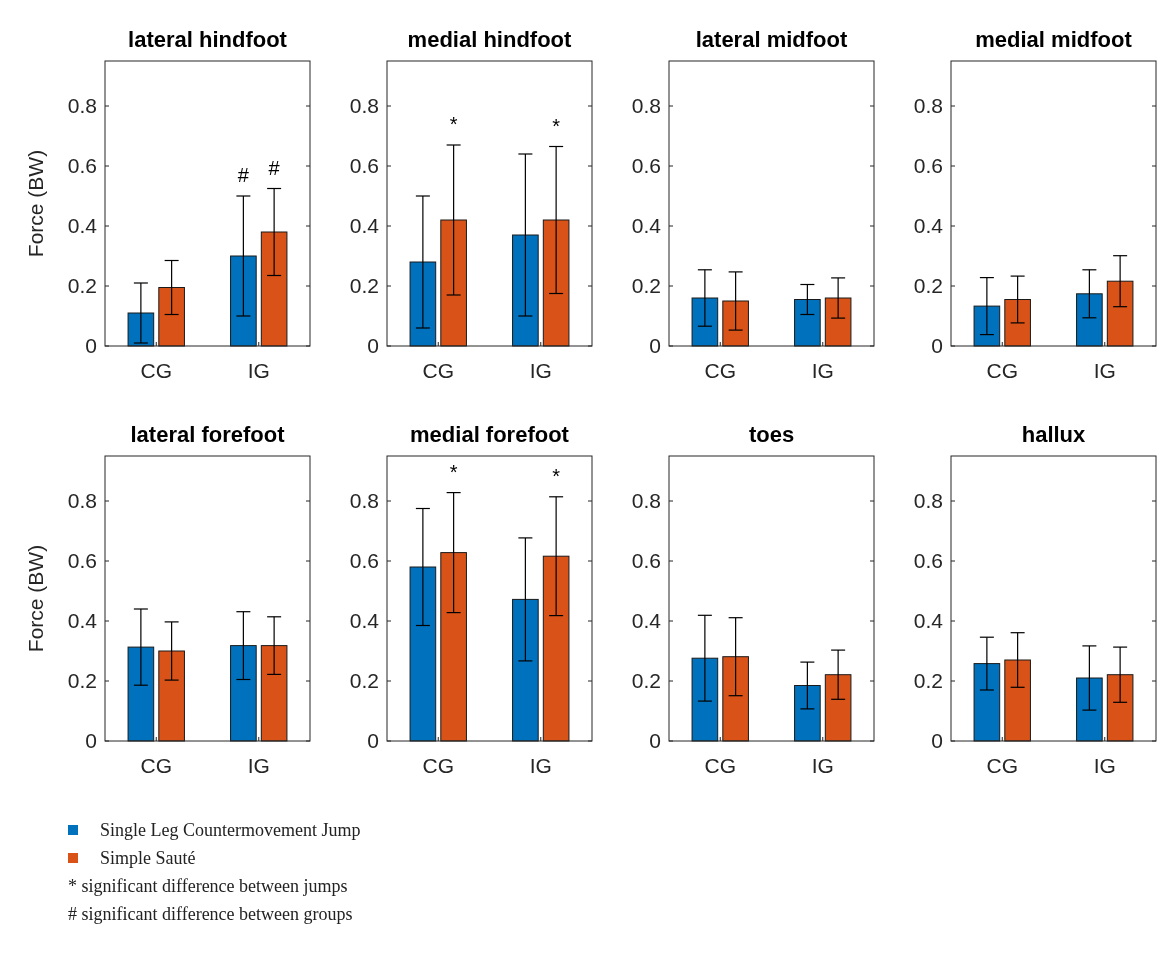 The image size is (1167, 959). I want to click on text: * significant difference between jumps, so click(208, 886).